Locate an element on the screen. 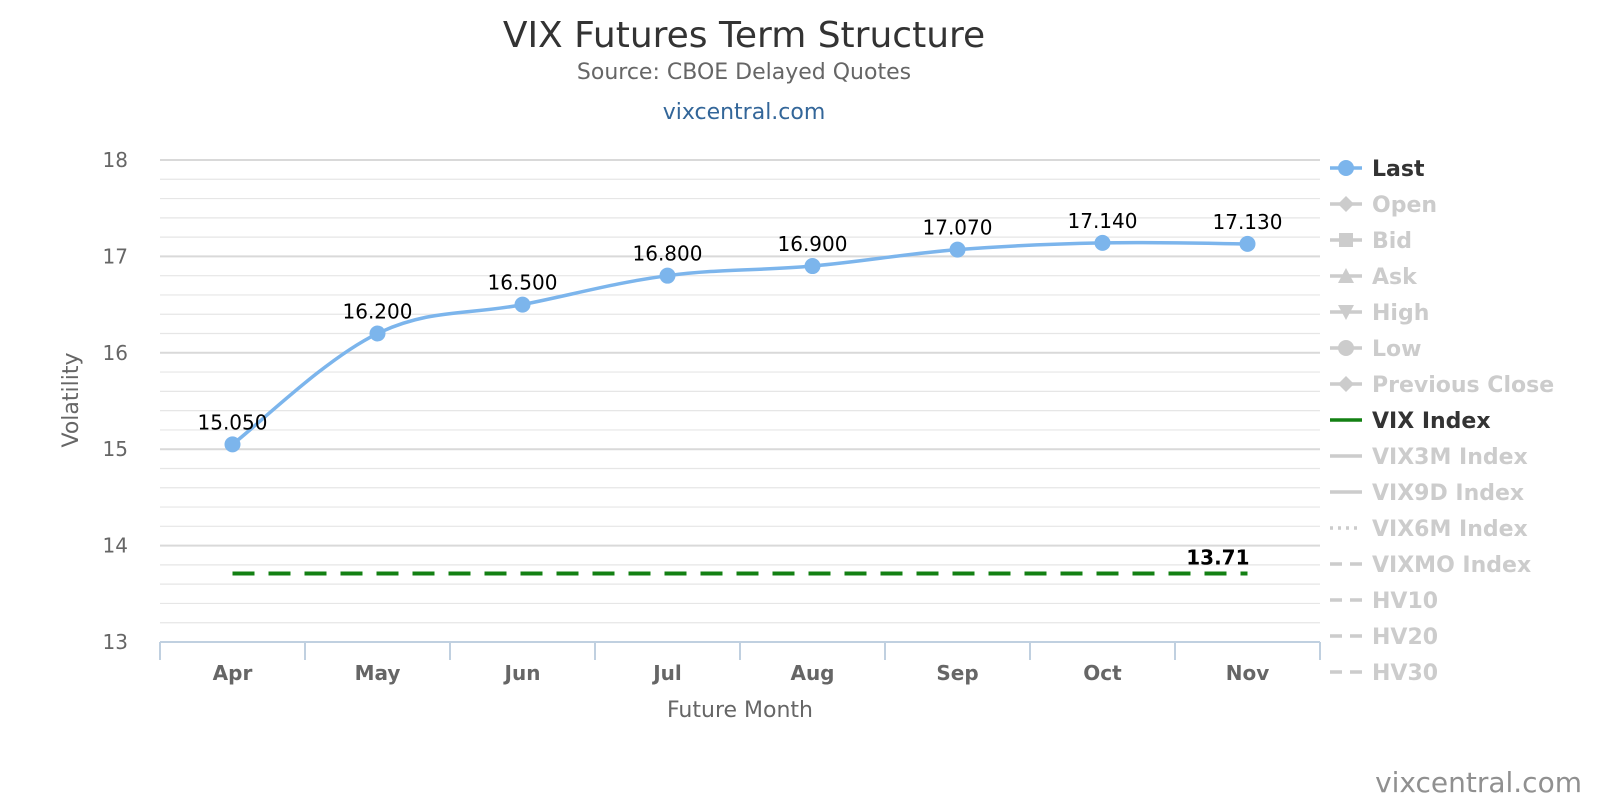 The width and height of the screenshot is (1600, 800). legend-label: Previous Close is located at coordinates (1463, 385).